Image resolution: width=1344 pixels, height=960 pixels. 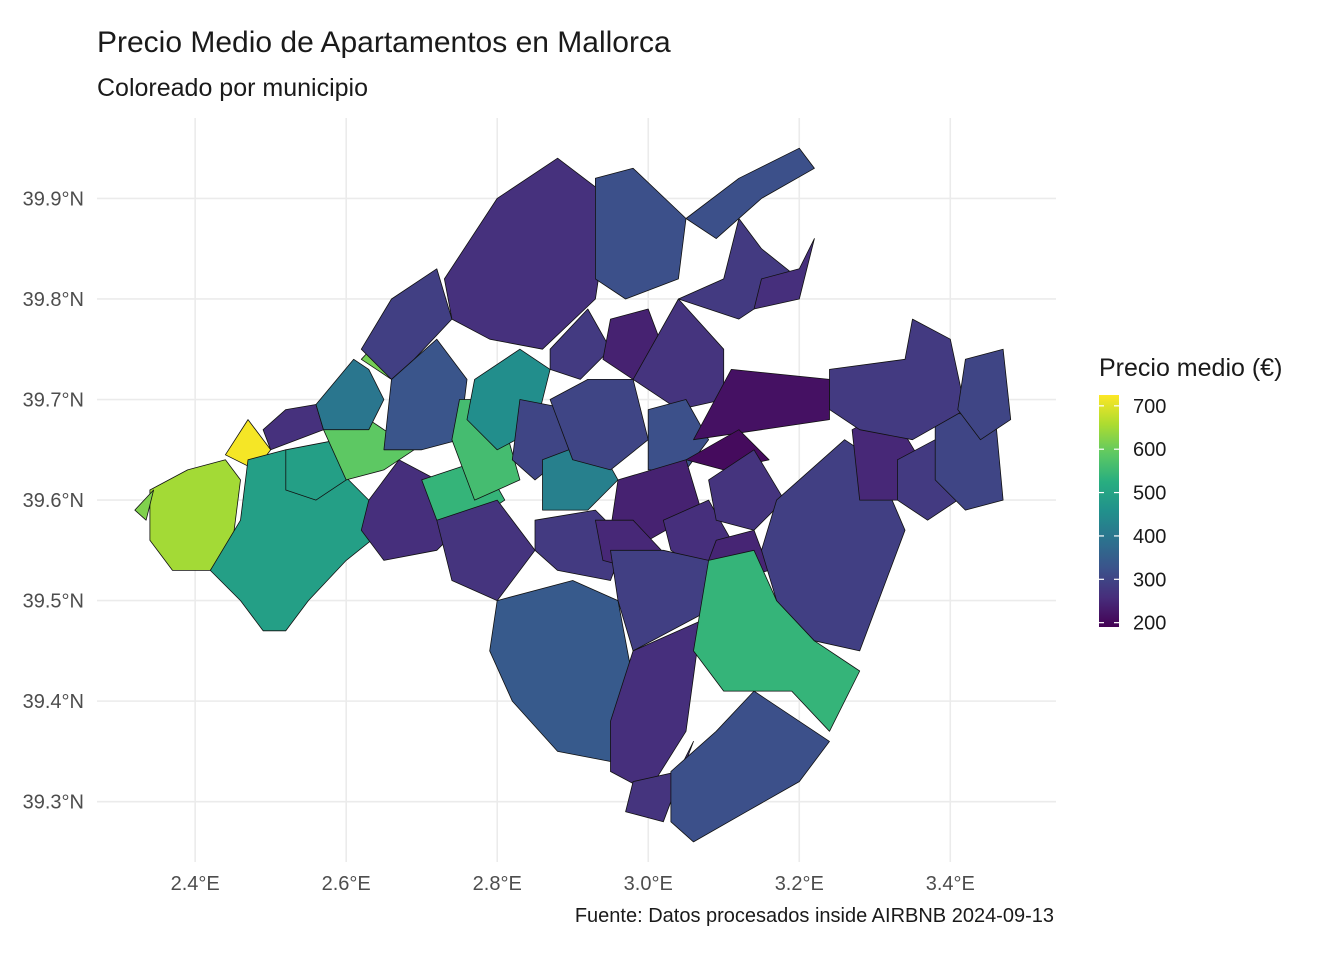 I want to click on x-tick-label-4: 3.2°E, so click(x=799, y=884).